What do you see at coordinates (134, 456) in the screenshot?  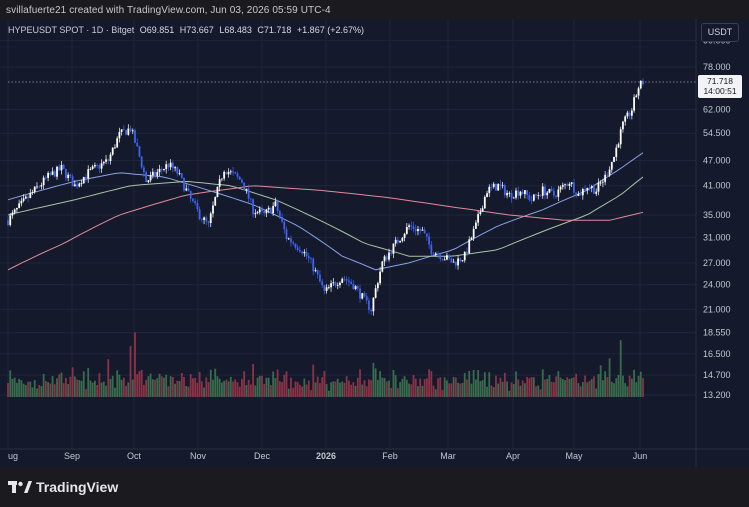 I see `time-tick-label: Oct` at bounding box center [134, 456].